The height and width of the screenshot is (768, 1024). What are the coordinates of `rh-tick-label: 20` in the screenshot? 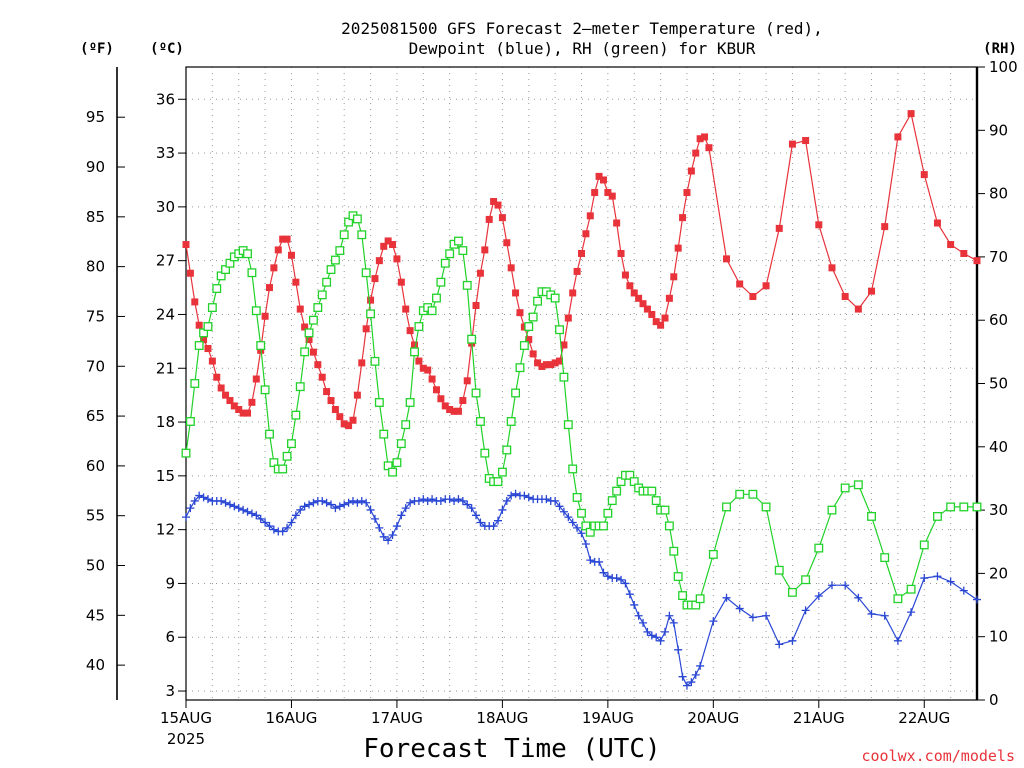 It's located at (998, 573).